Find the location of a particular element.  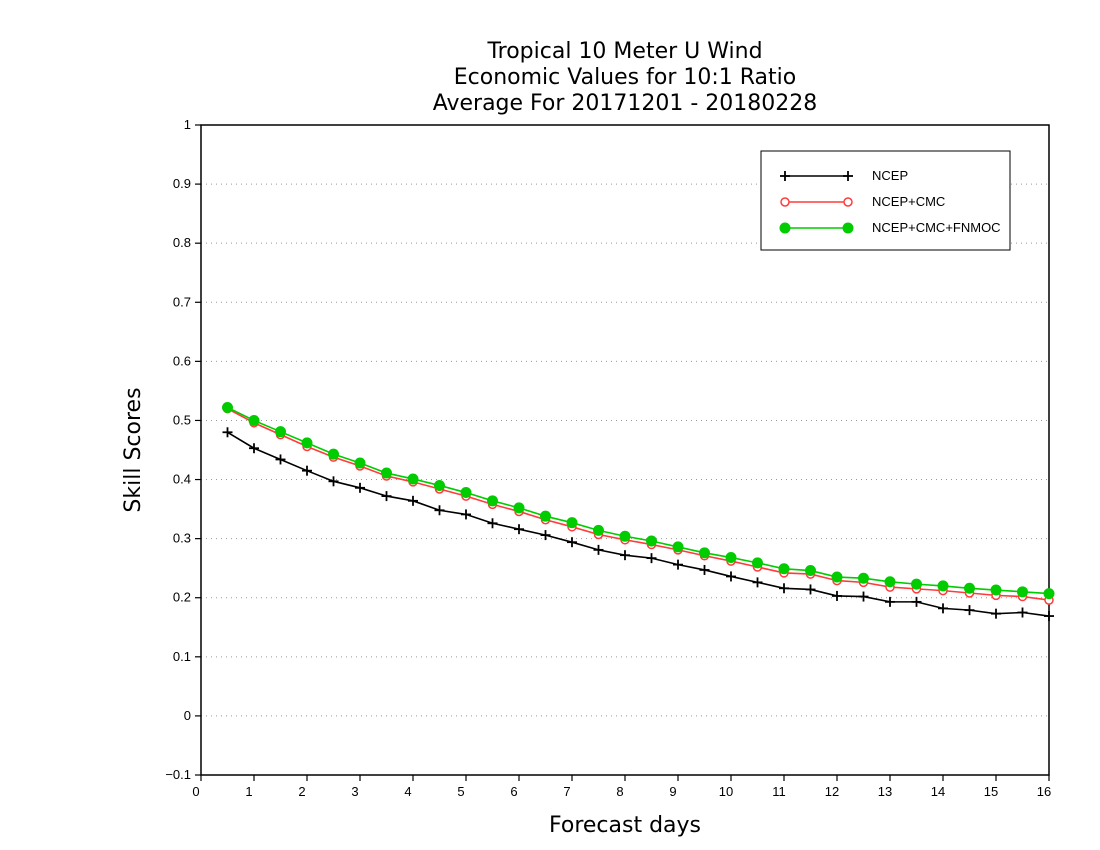

x-tick-label: 13 is located at coordinates (885, 791).